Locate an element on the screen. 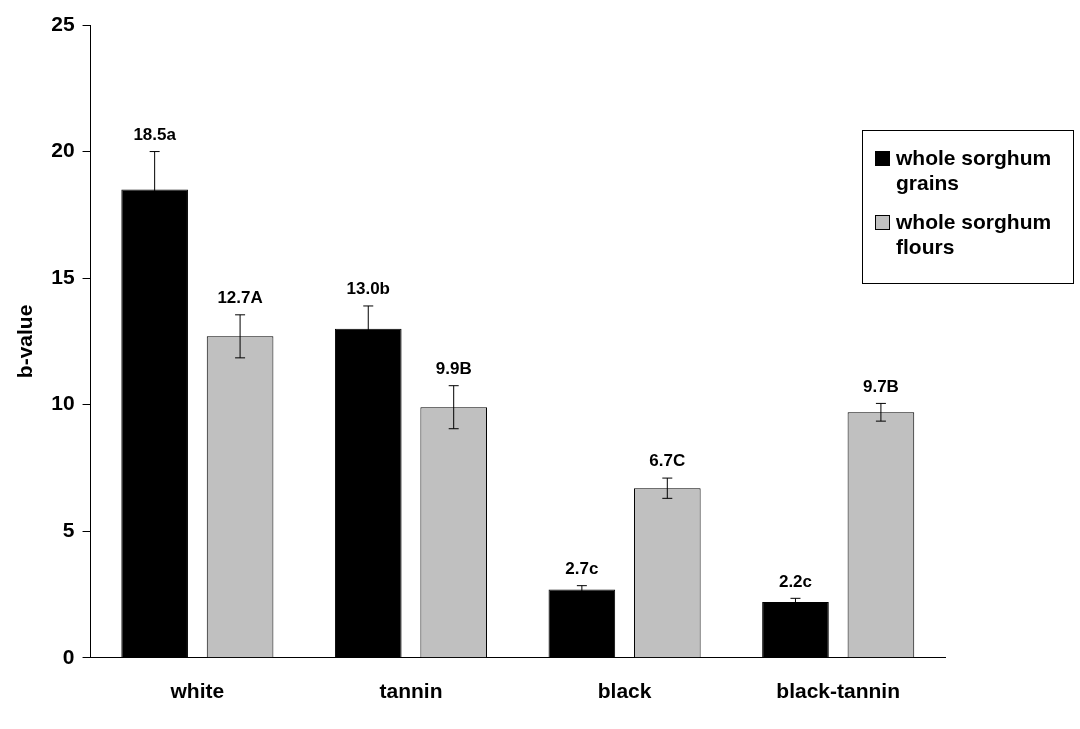 Image resolution: width=1080 pixels, height=729 pixels. legend-label: whole sorghum grains is located at coordinates (974, 170).